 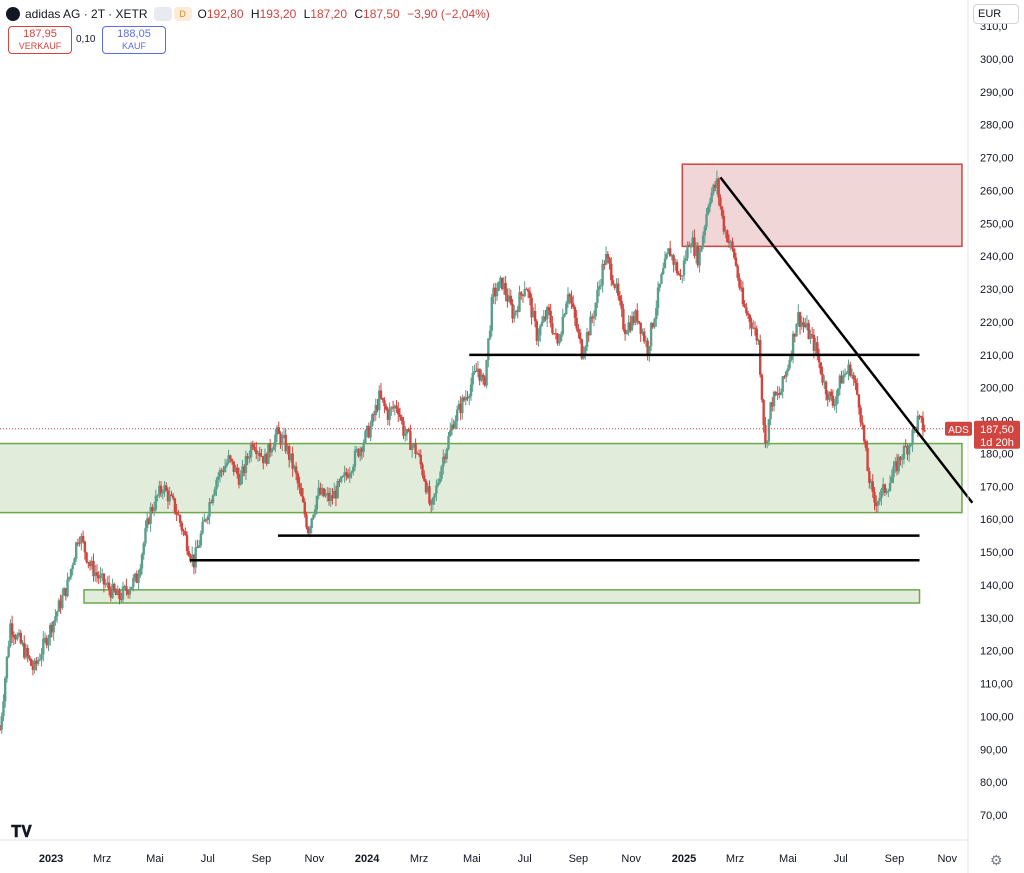 What do you see at coordinates (997, 443) in the screenshot?
I see `countdown-value: 1d 20h` at bounding box center [997, 443].